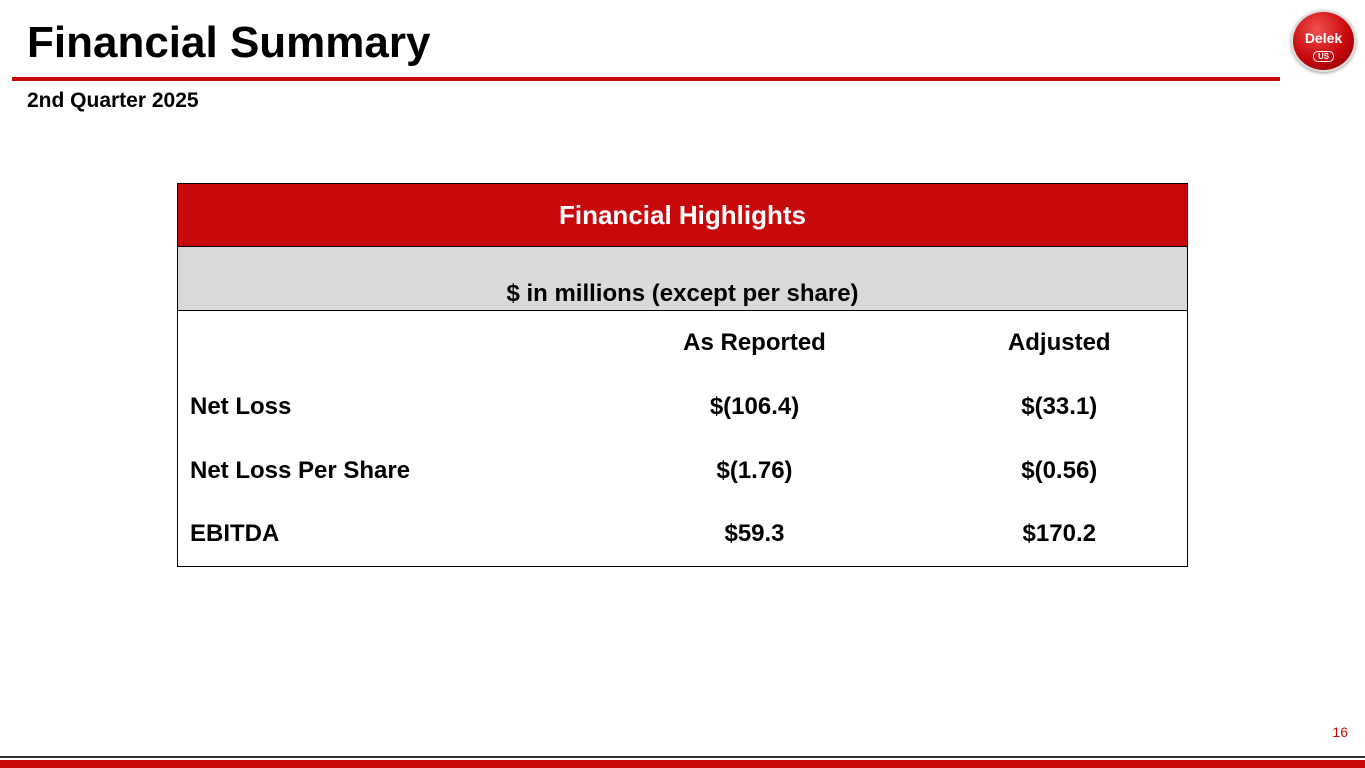 The image size is (1365, 768). I want to click on column-header: Adjusted, so click(1059, 342).